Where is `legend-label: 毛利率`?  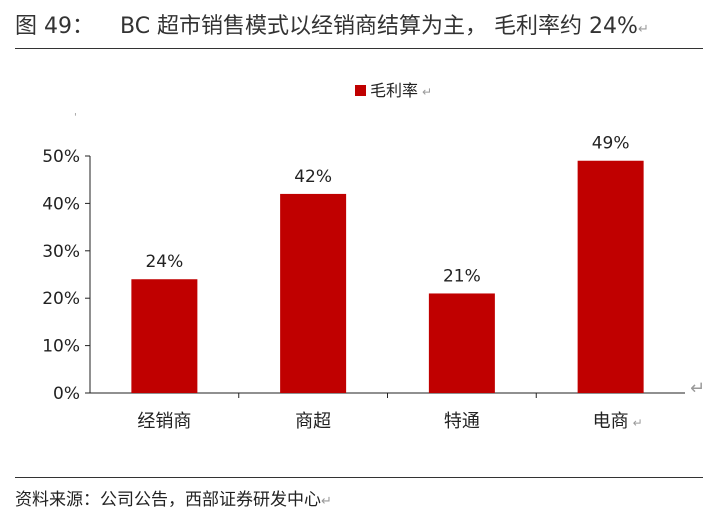 legend-label: 毛利率 is located at coordinates (394, 90).